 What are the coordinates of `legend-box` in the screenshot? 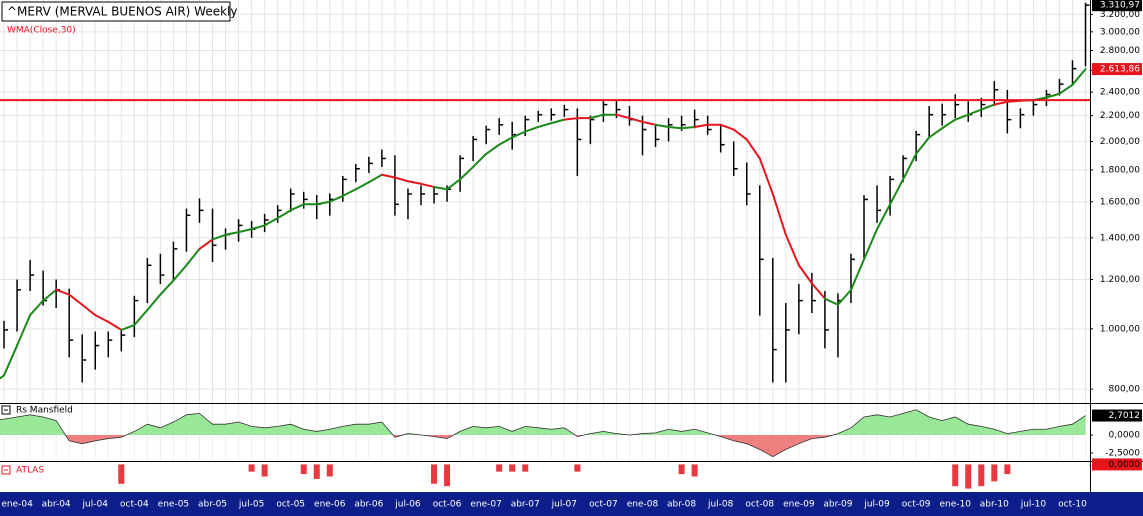 It's located at (116, 11).